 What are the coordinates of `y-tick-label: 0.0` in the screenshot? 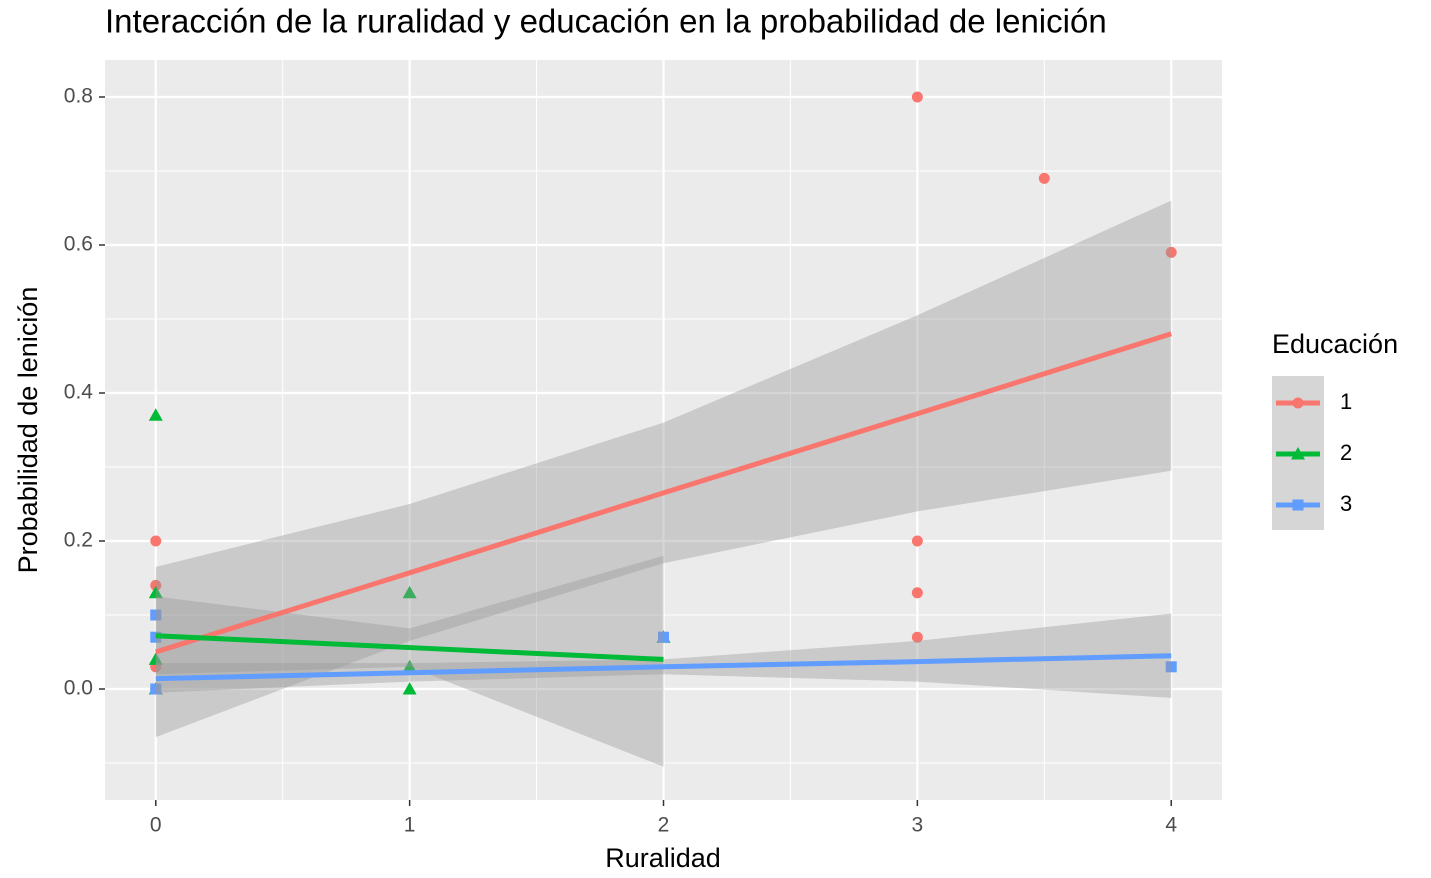 It's located at (78, 688).